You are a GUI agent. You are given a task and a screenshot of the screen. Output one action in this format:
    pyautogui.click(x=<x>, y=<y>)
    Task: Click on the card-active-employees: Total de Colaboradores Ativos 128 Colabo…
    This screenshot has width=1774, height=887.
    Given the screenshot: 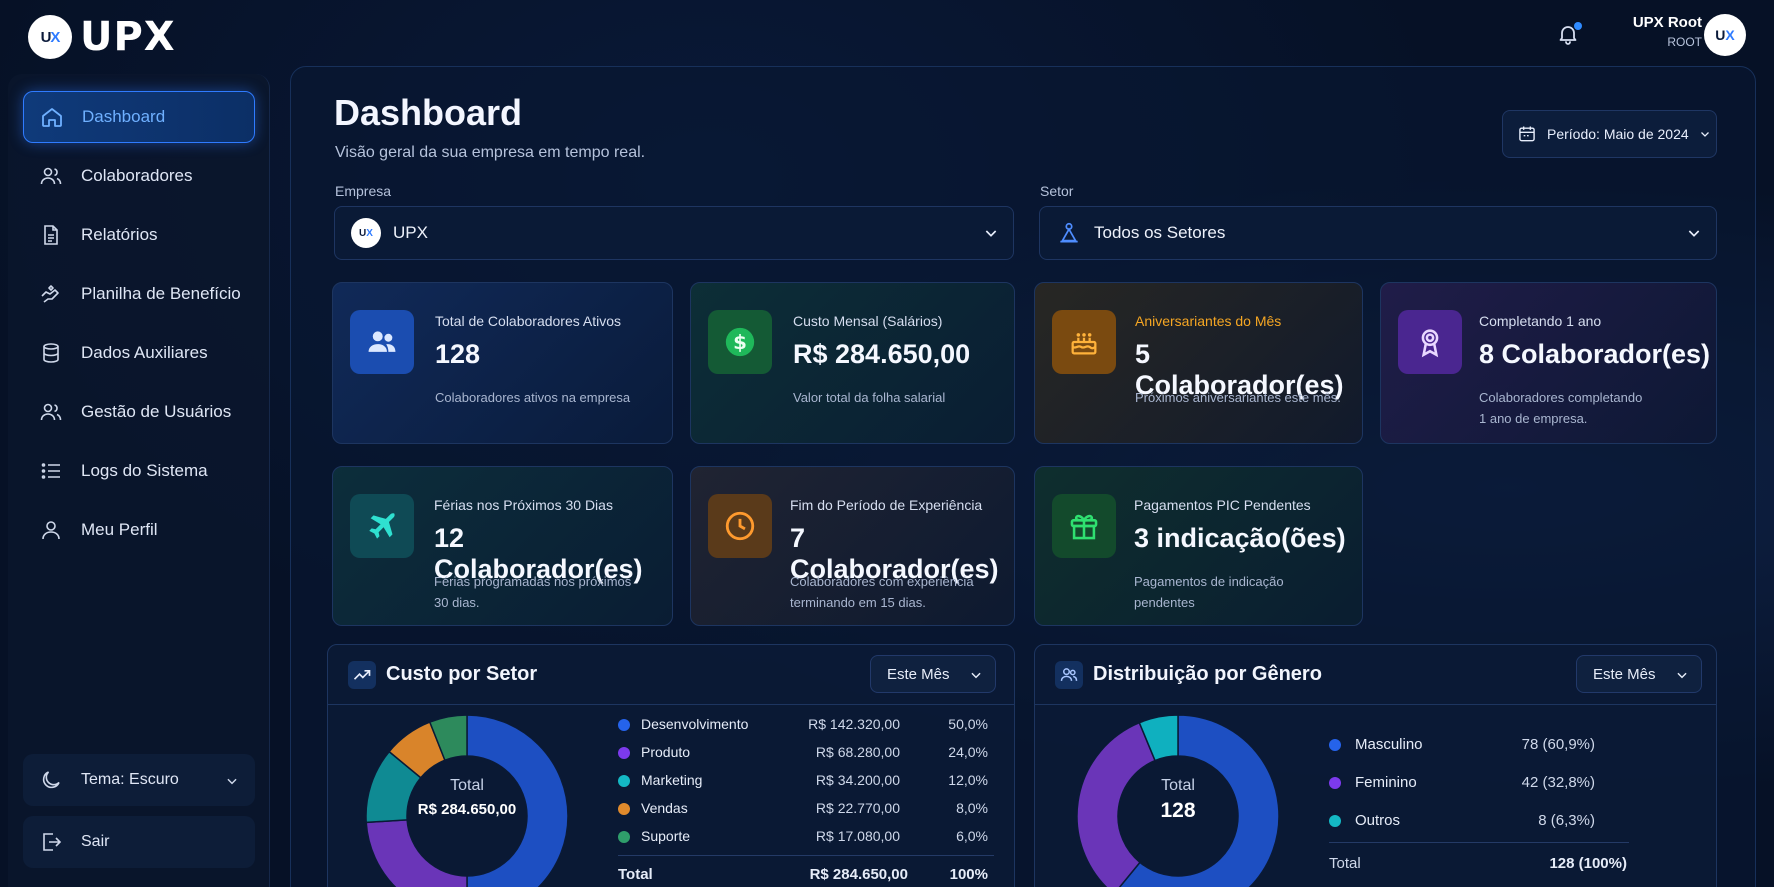 What is the action you would take?
    pyautogui.click(x=502, y=363)
    